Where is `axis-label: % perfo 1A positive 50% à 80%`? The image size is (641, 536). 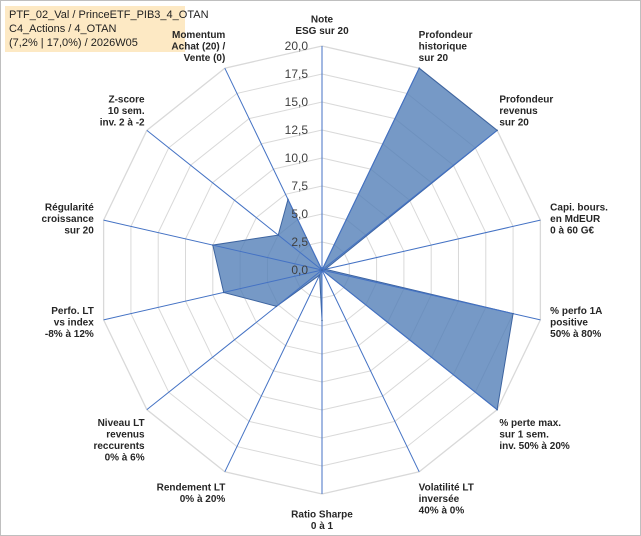
axis-label: % perfo 1A positive 50% à 80% is located at coordinates (576, 323).